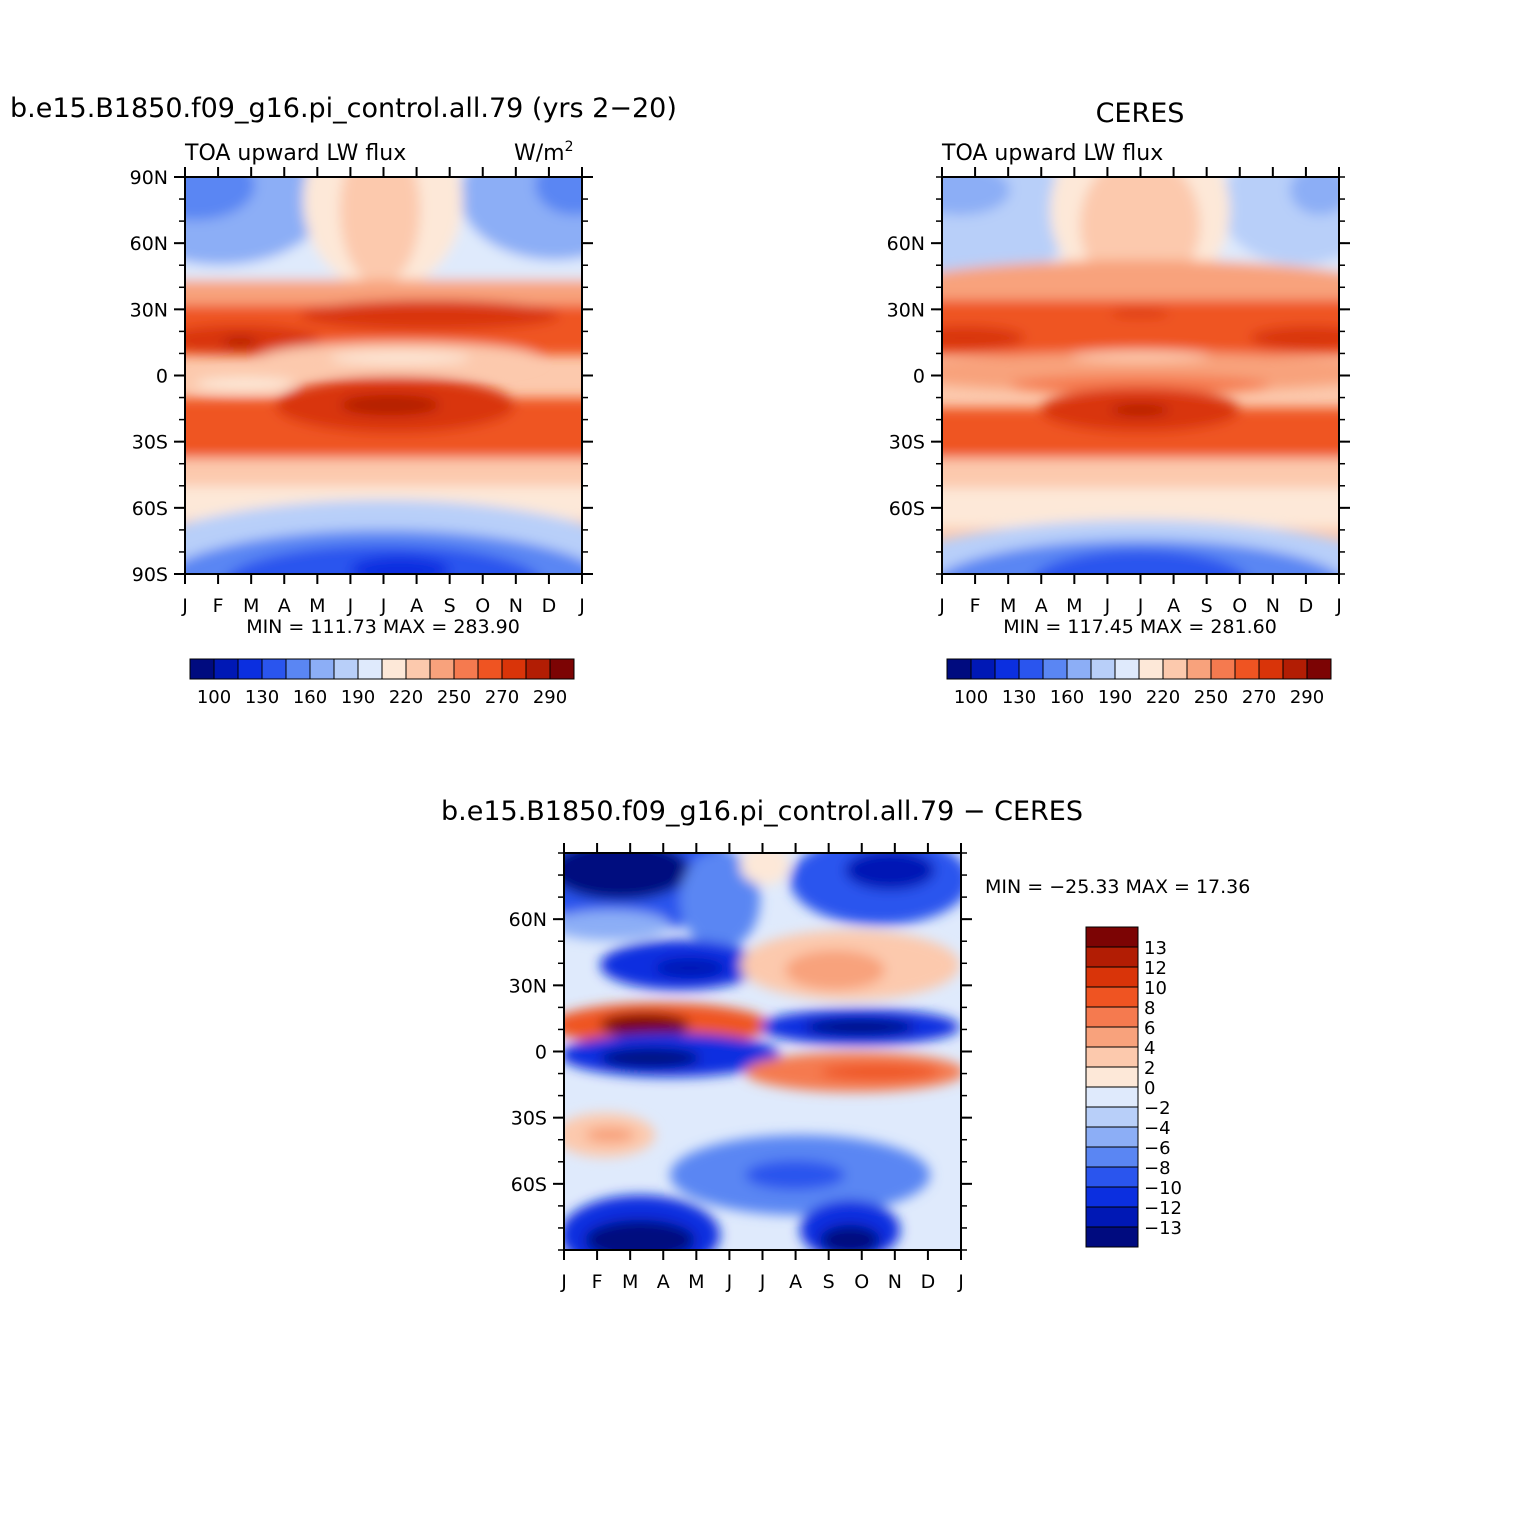  Describe the element at coordinates (400, 358) in the screenshot. I see `model-band-itcz-low-in` at that location.